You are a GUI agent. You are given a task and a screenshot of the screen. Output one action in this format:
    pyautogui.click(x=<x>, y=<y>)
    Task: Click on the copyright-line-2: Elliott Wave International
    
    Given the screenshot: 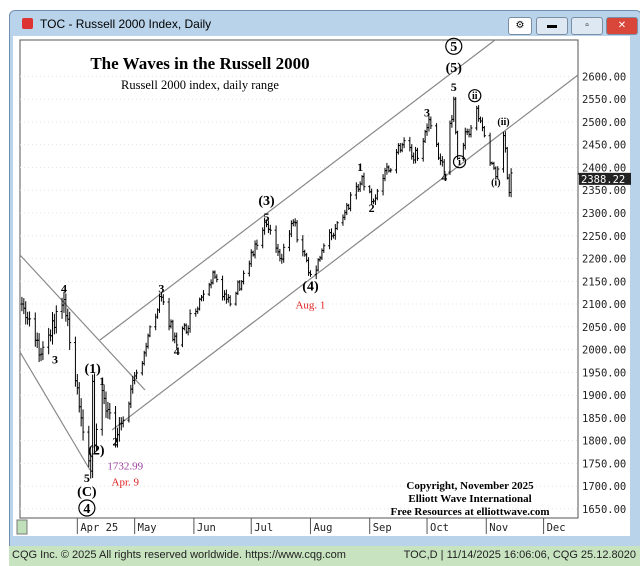 What is the action you would take?
    pyautogui.click(x=469, y=499)
    